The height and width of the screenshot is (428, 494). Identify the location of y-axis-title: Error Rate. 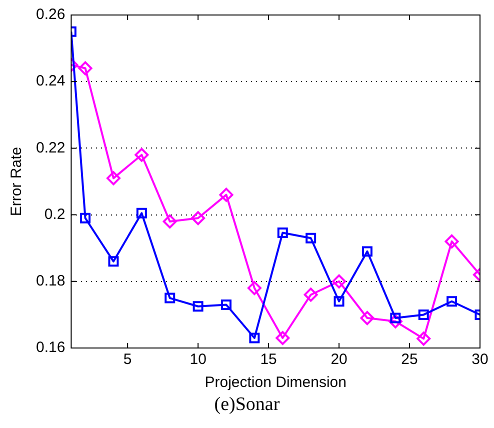
(17, 181).